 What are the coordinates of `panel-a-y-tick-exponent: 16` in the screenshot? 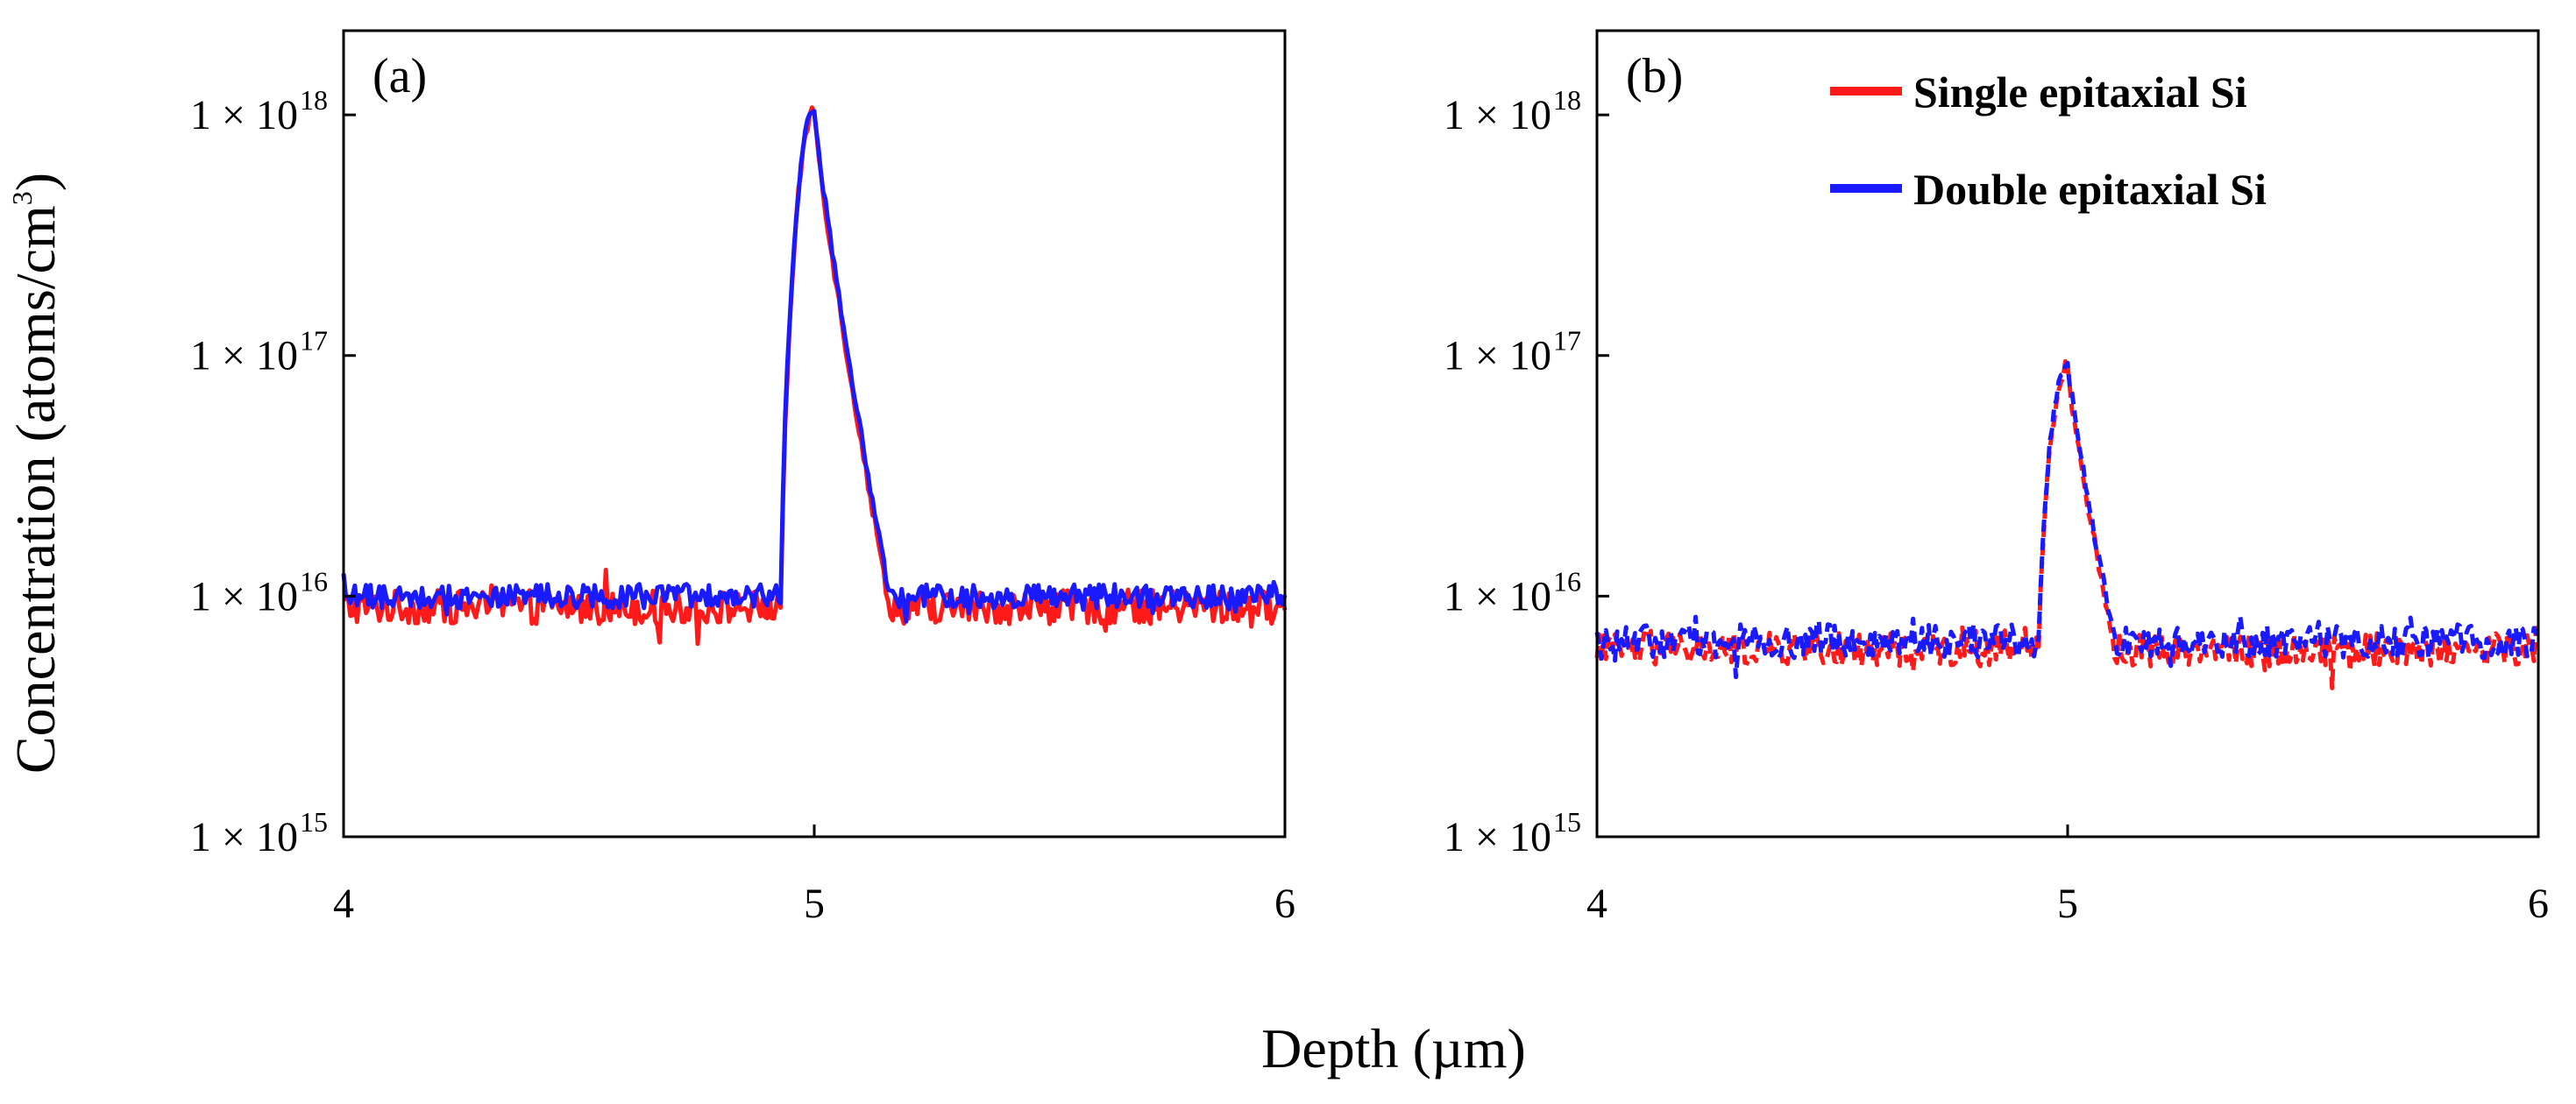 It's located at (314, 581).